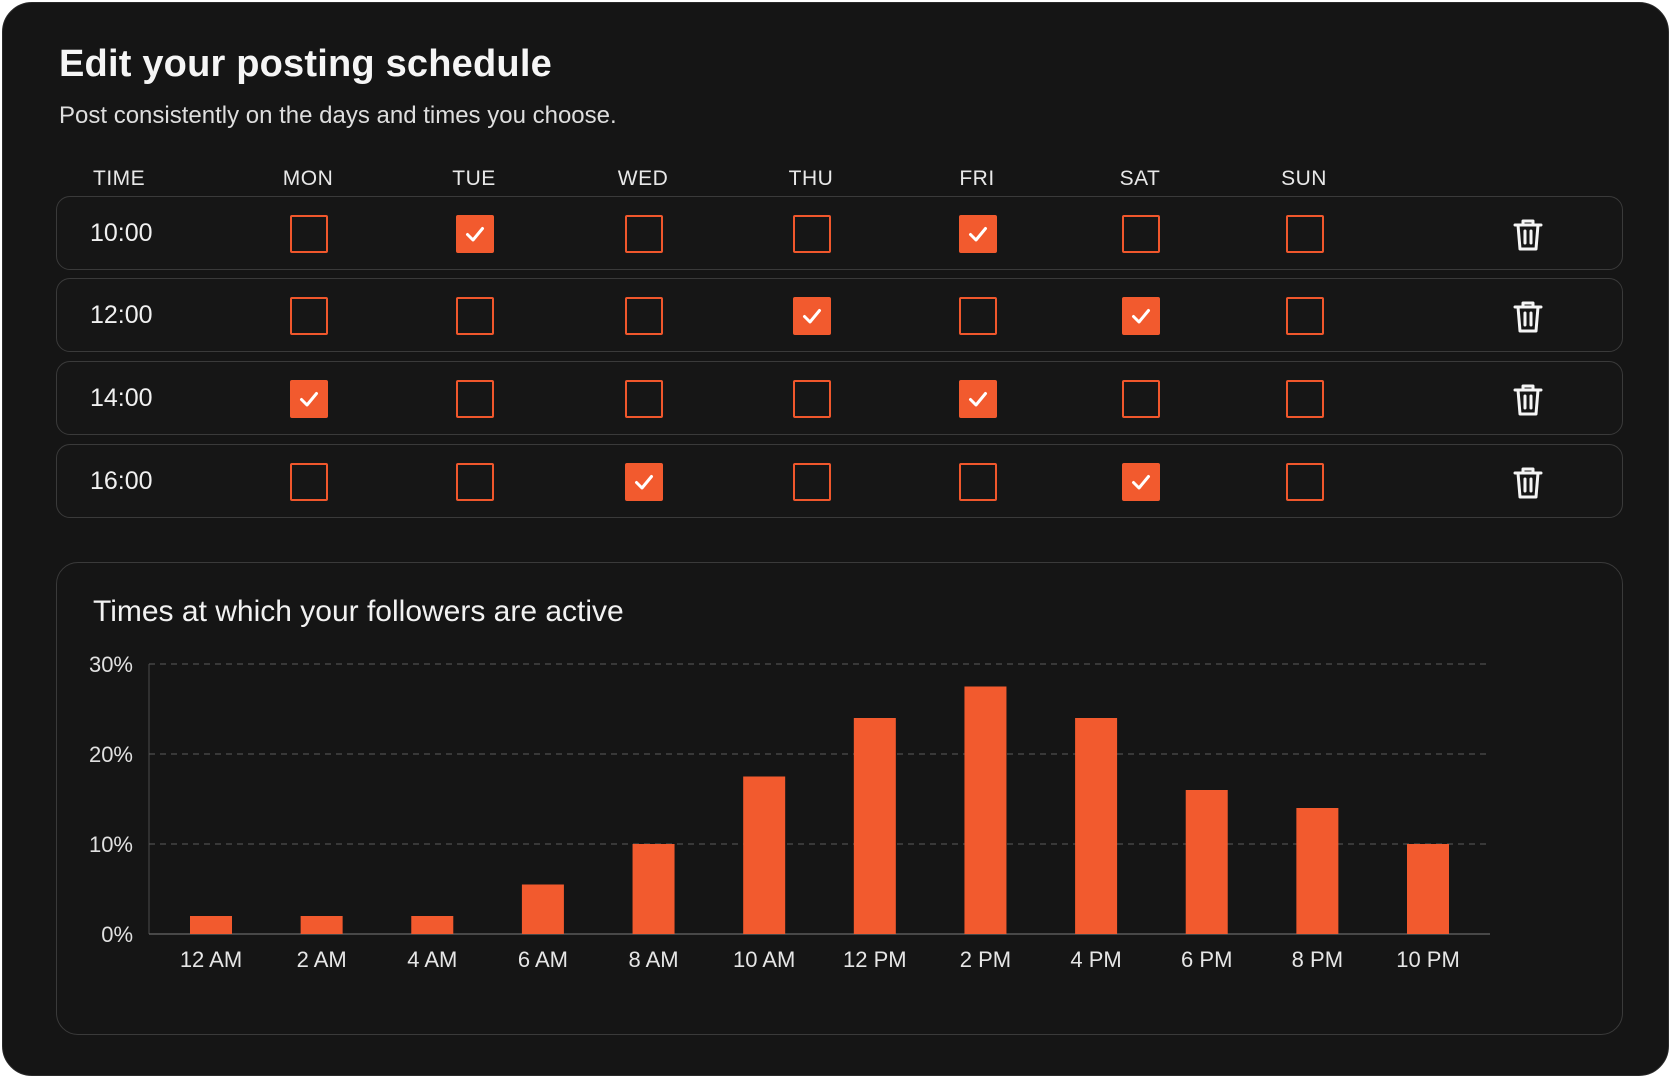 Image resolution: width=1673 pixels, height=1080 pixels. I want to click on x-tick-label: 4 PM, so click(1095, 959).